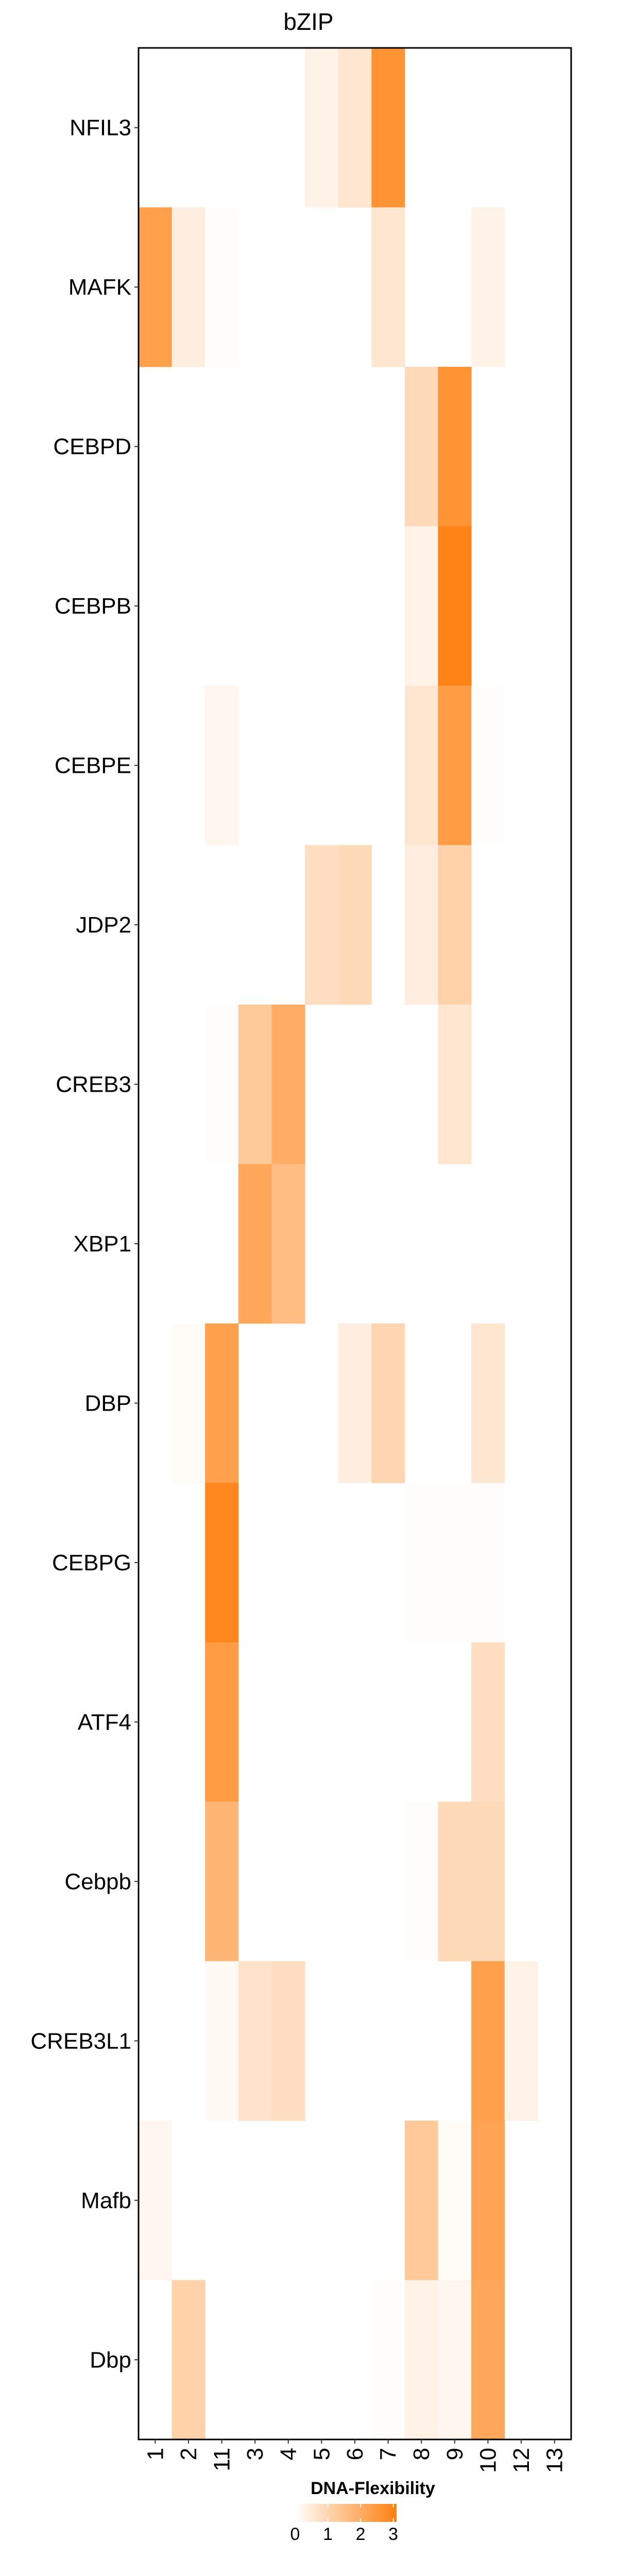  I want to click on column-labels: 1 2 11 3 4 5 6 7 8 9 10 12 13, so click(355, 2456).